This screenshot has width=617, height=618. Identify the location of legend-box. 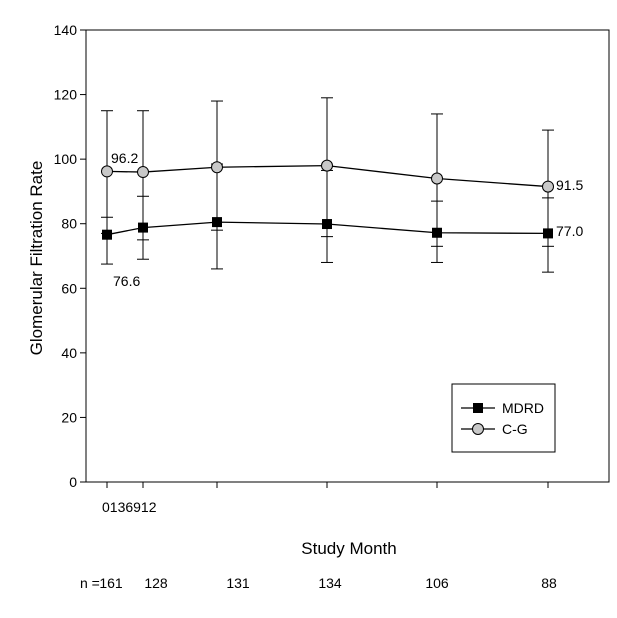
(503, 418).